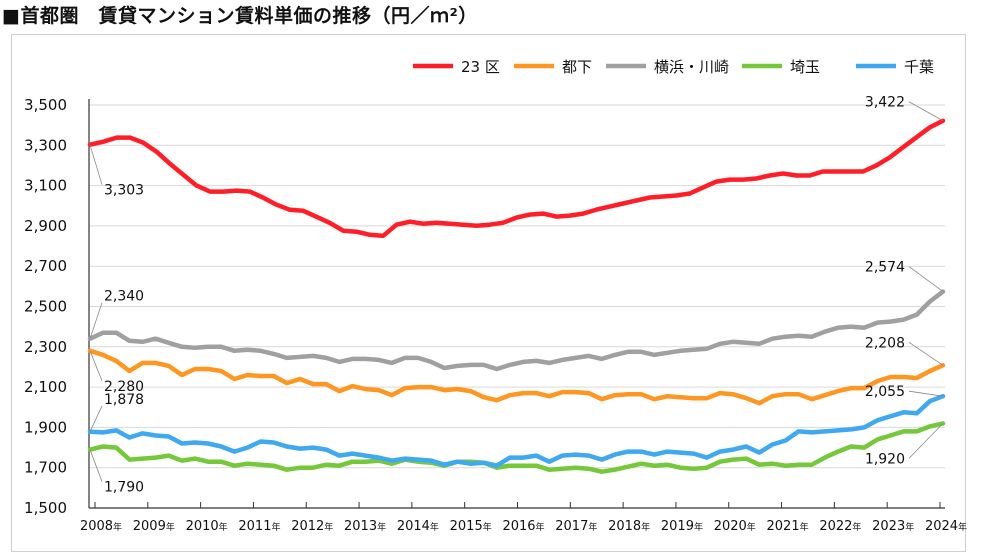 Image resolution: width=1000 pixels, height=559 pixels. What do you see at coordinates (45, 226) in the screenshot?
I see `y-tick-label: 2,900` at bounding box center [45, 226].